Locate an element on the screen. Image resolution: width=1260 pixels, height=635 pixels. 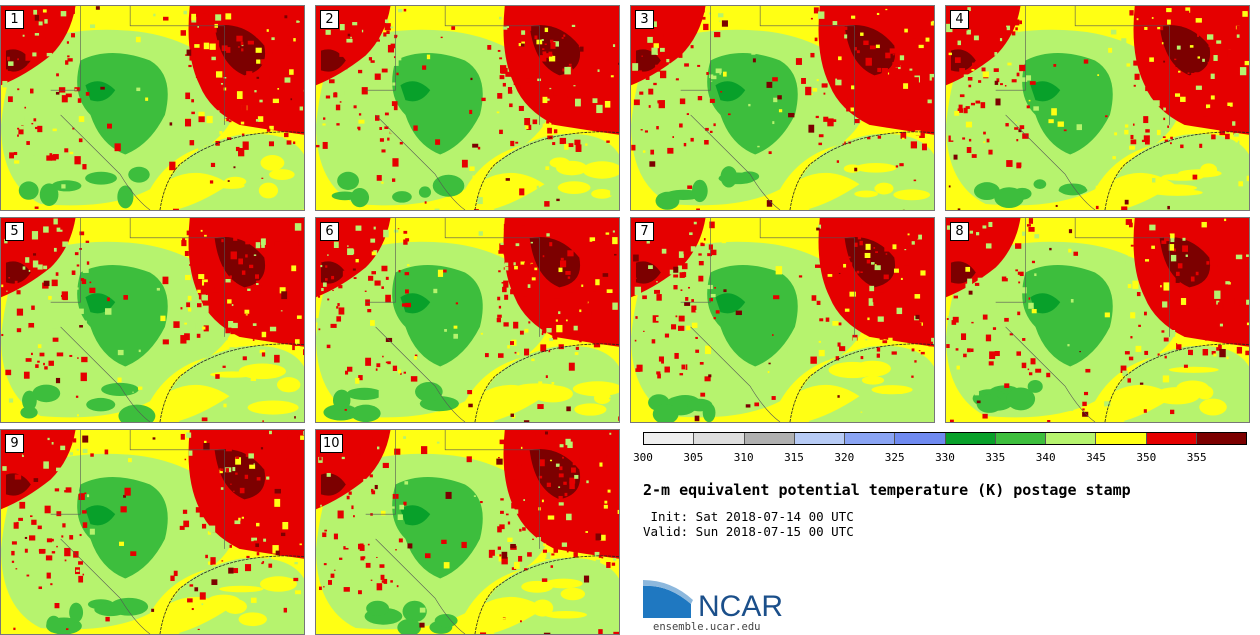
member-label: 8 is located at coordinates (959, 231).